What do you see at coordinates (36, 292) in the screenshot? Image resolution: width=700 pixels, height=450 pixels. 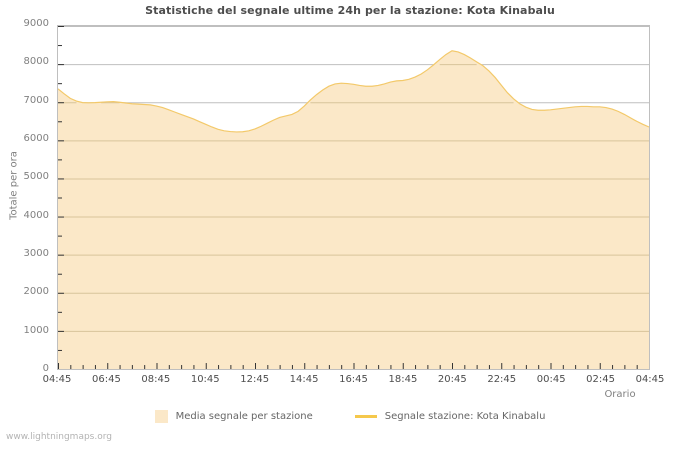 I see `y-tick-label: 2000` at bounding box center [36, 292].